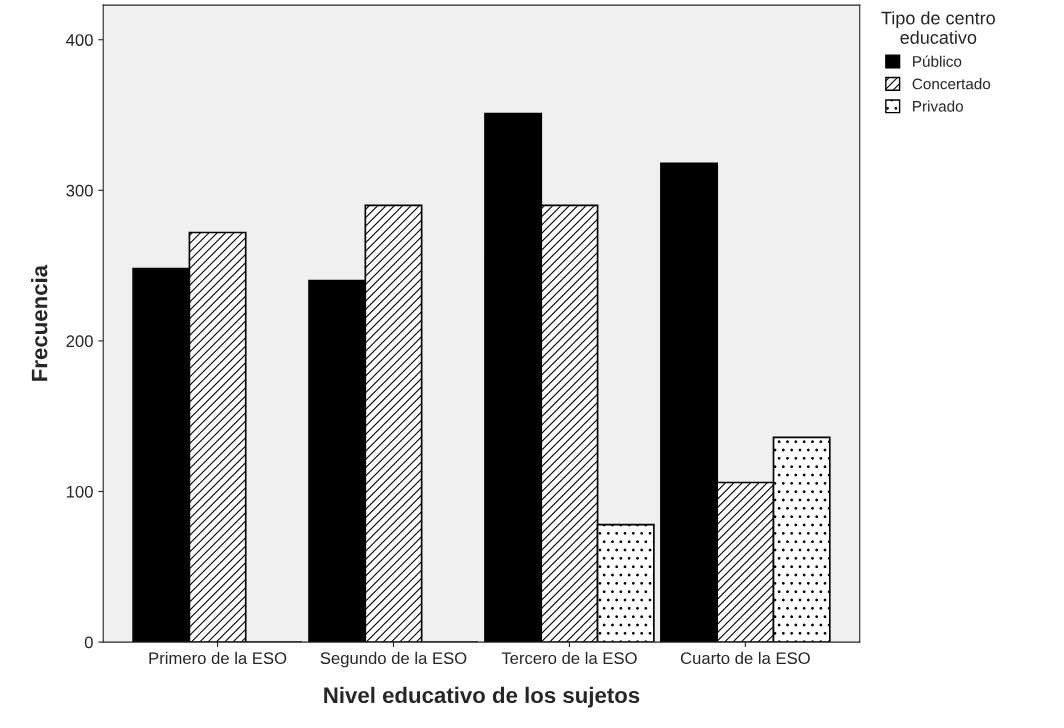 The height and width of the screenshot is (728, 1064). Describe the element at coordinates (218, 658) in the screenshot. I see `x-tick-label: Primero de la ESO` at that location.